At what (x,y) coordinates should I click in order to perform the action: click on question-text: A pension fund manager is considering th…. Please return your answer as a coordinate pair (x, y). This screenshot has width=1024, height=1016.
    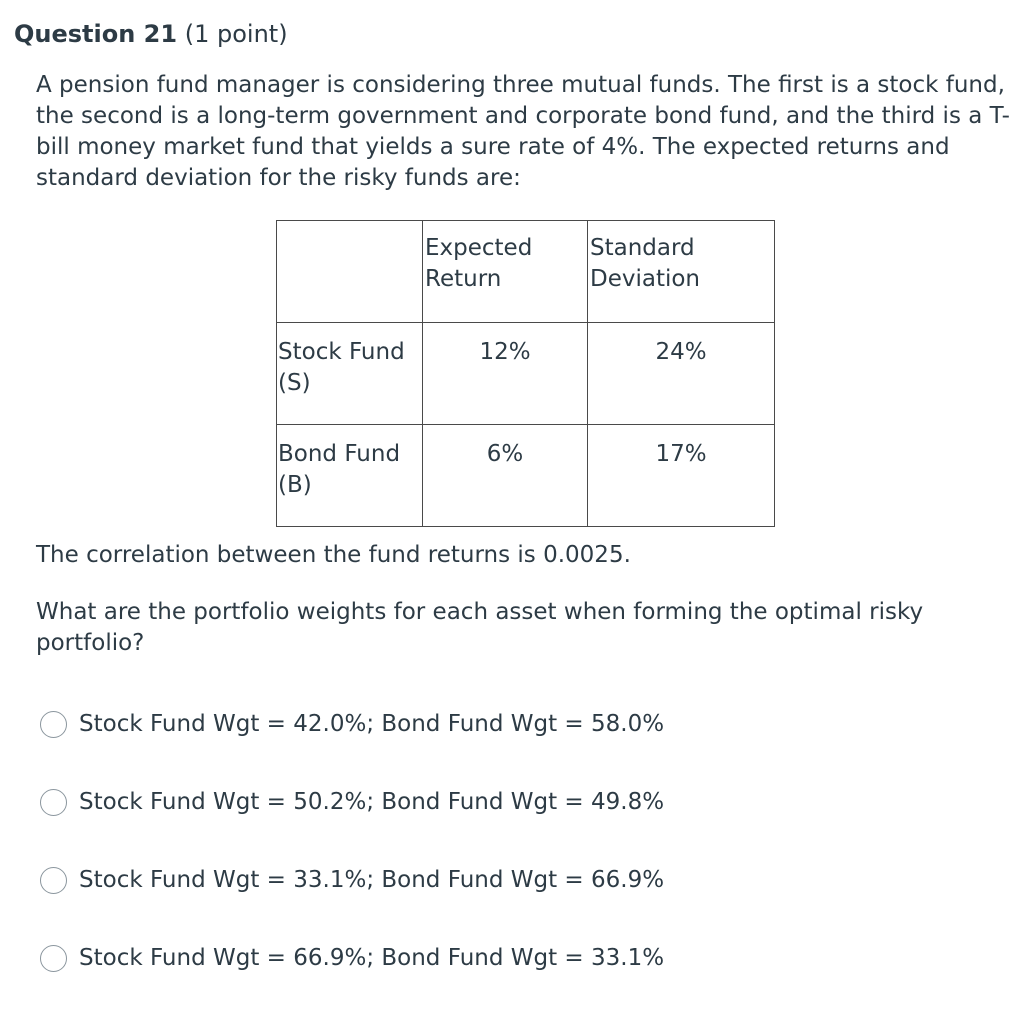
    Looking at the image, I should click on (523, 131).